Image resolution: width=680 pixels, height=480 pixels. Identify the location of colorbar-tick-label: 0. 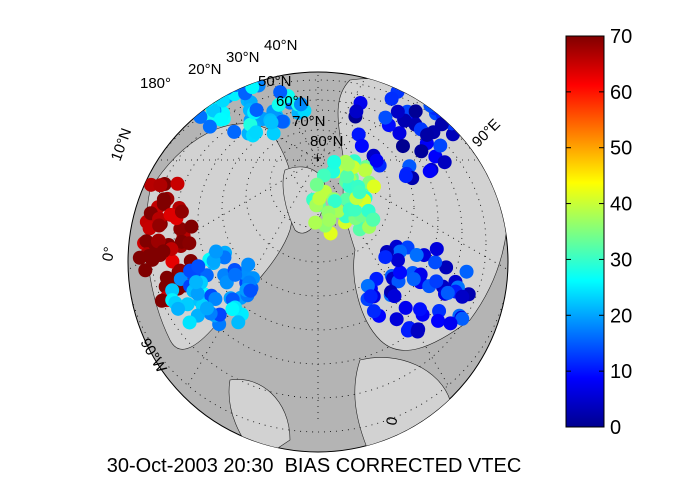
(615, 428).